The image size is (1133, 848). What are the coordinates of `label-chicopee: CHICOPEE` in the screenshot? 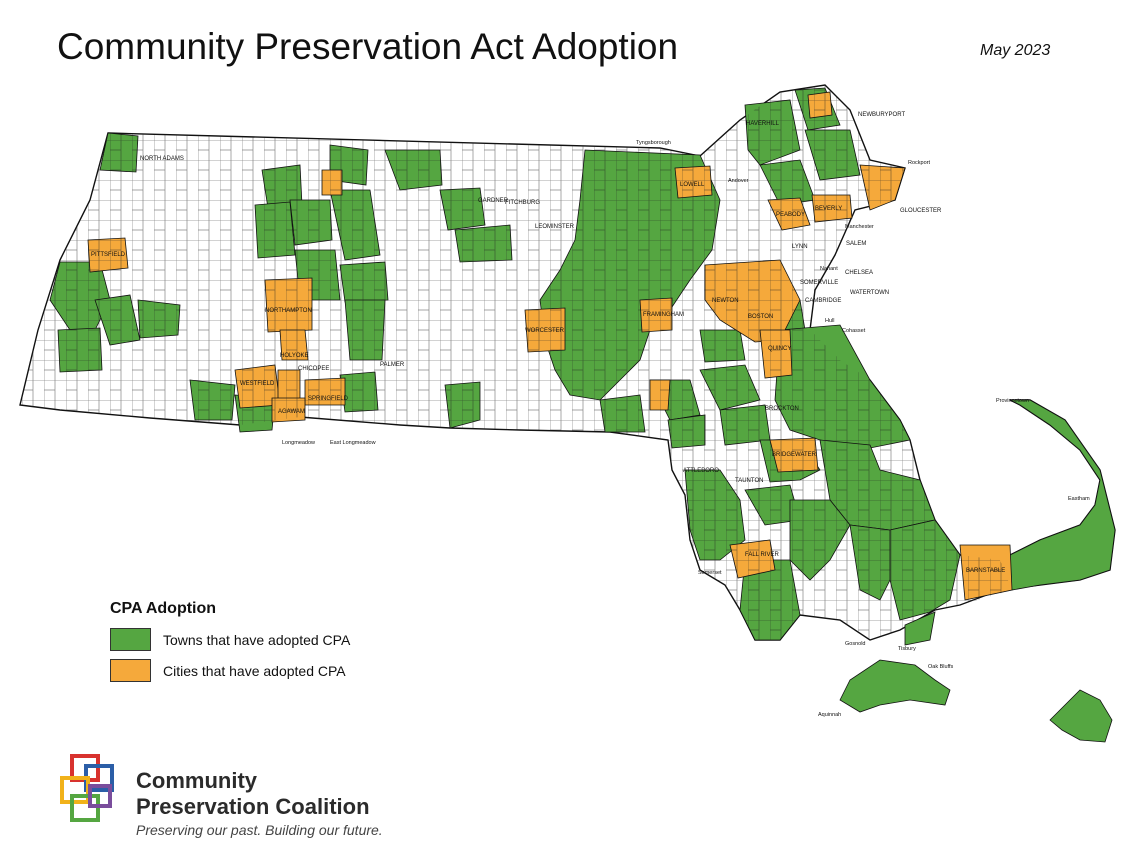 It's located at (313, 369).